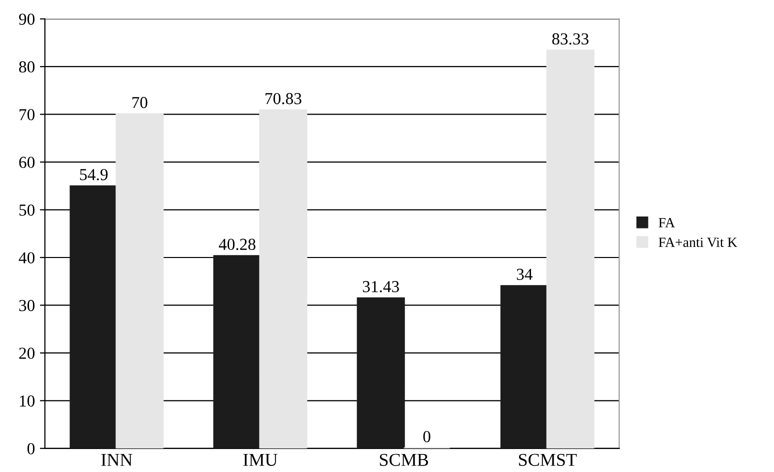 The image size is (774, 472). What do you see at coordinates (94, 174) in the screenshot?
I see `data-label: 54.9` at bounding box center [94, 174].